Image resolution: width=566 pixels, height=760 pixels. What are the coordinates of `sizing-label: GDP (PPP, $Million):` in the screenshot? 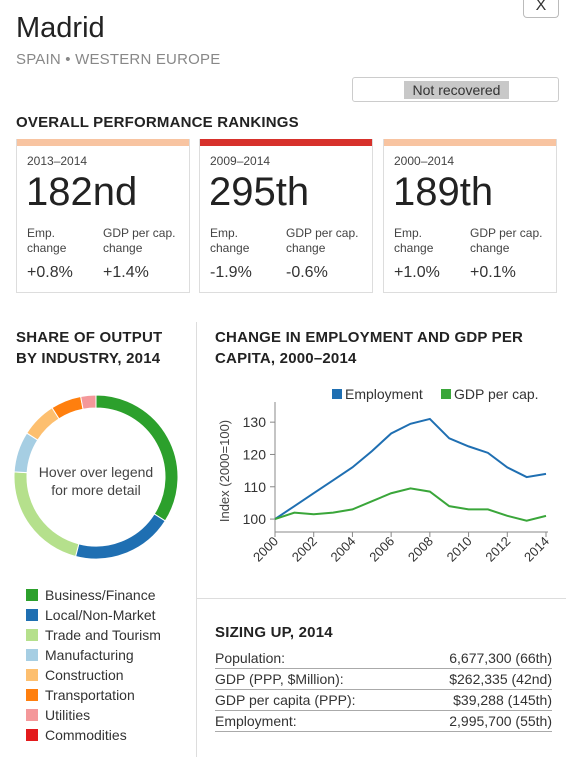 It's located at (279, 679).